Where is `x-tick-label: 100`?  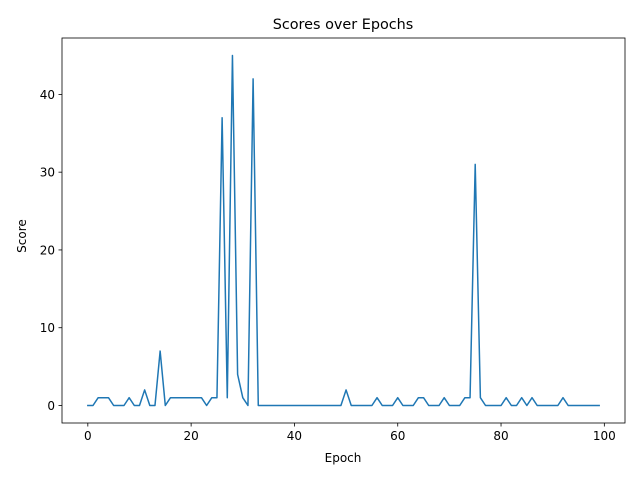 x-tick-label: 100 is located at coordinates (604, 436).